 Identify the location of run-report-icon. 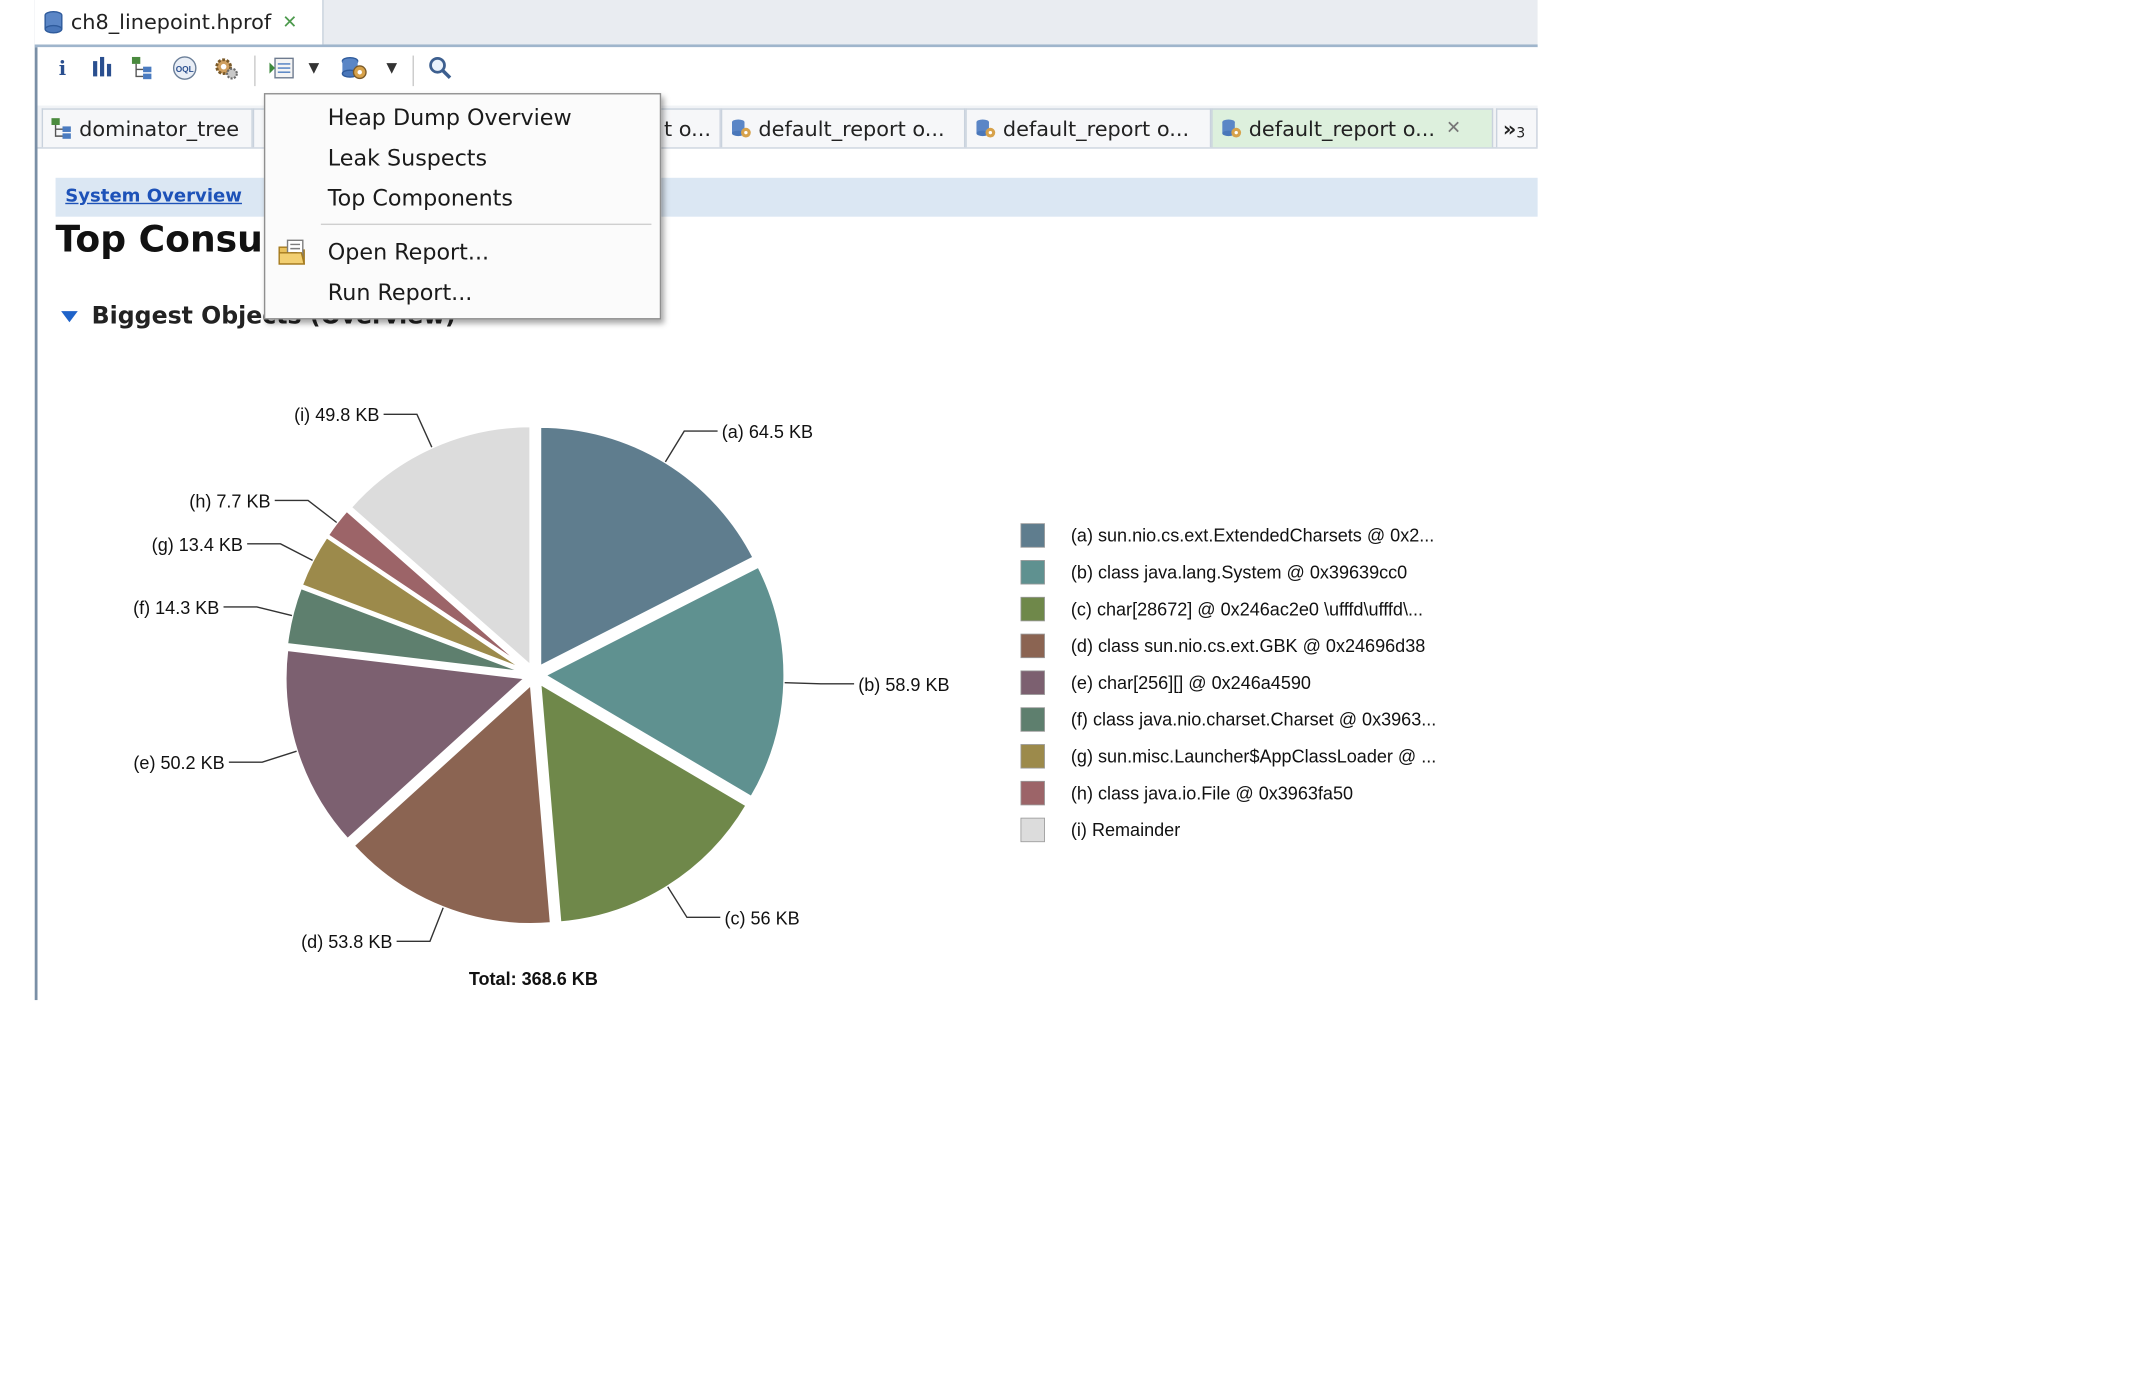
(354, 70).